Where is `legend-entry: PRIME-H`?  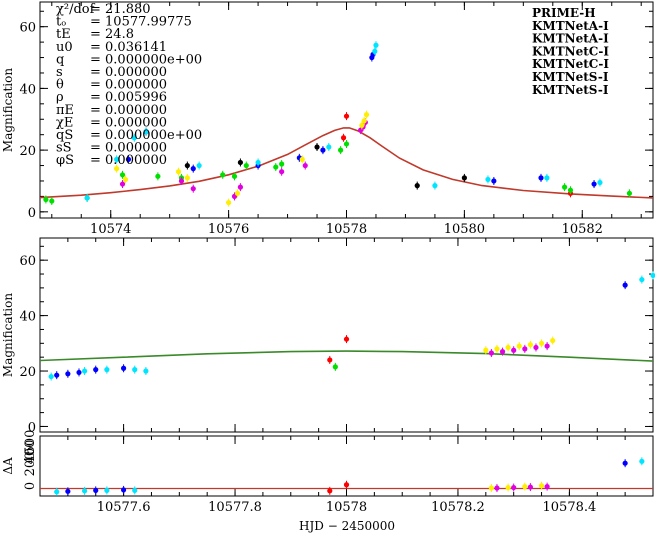
legend-entry: PRIME-H is located at coordinates (564, 13).